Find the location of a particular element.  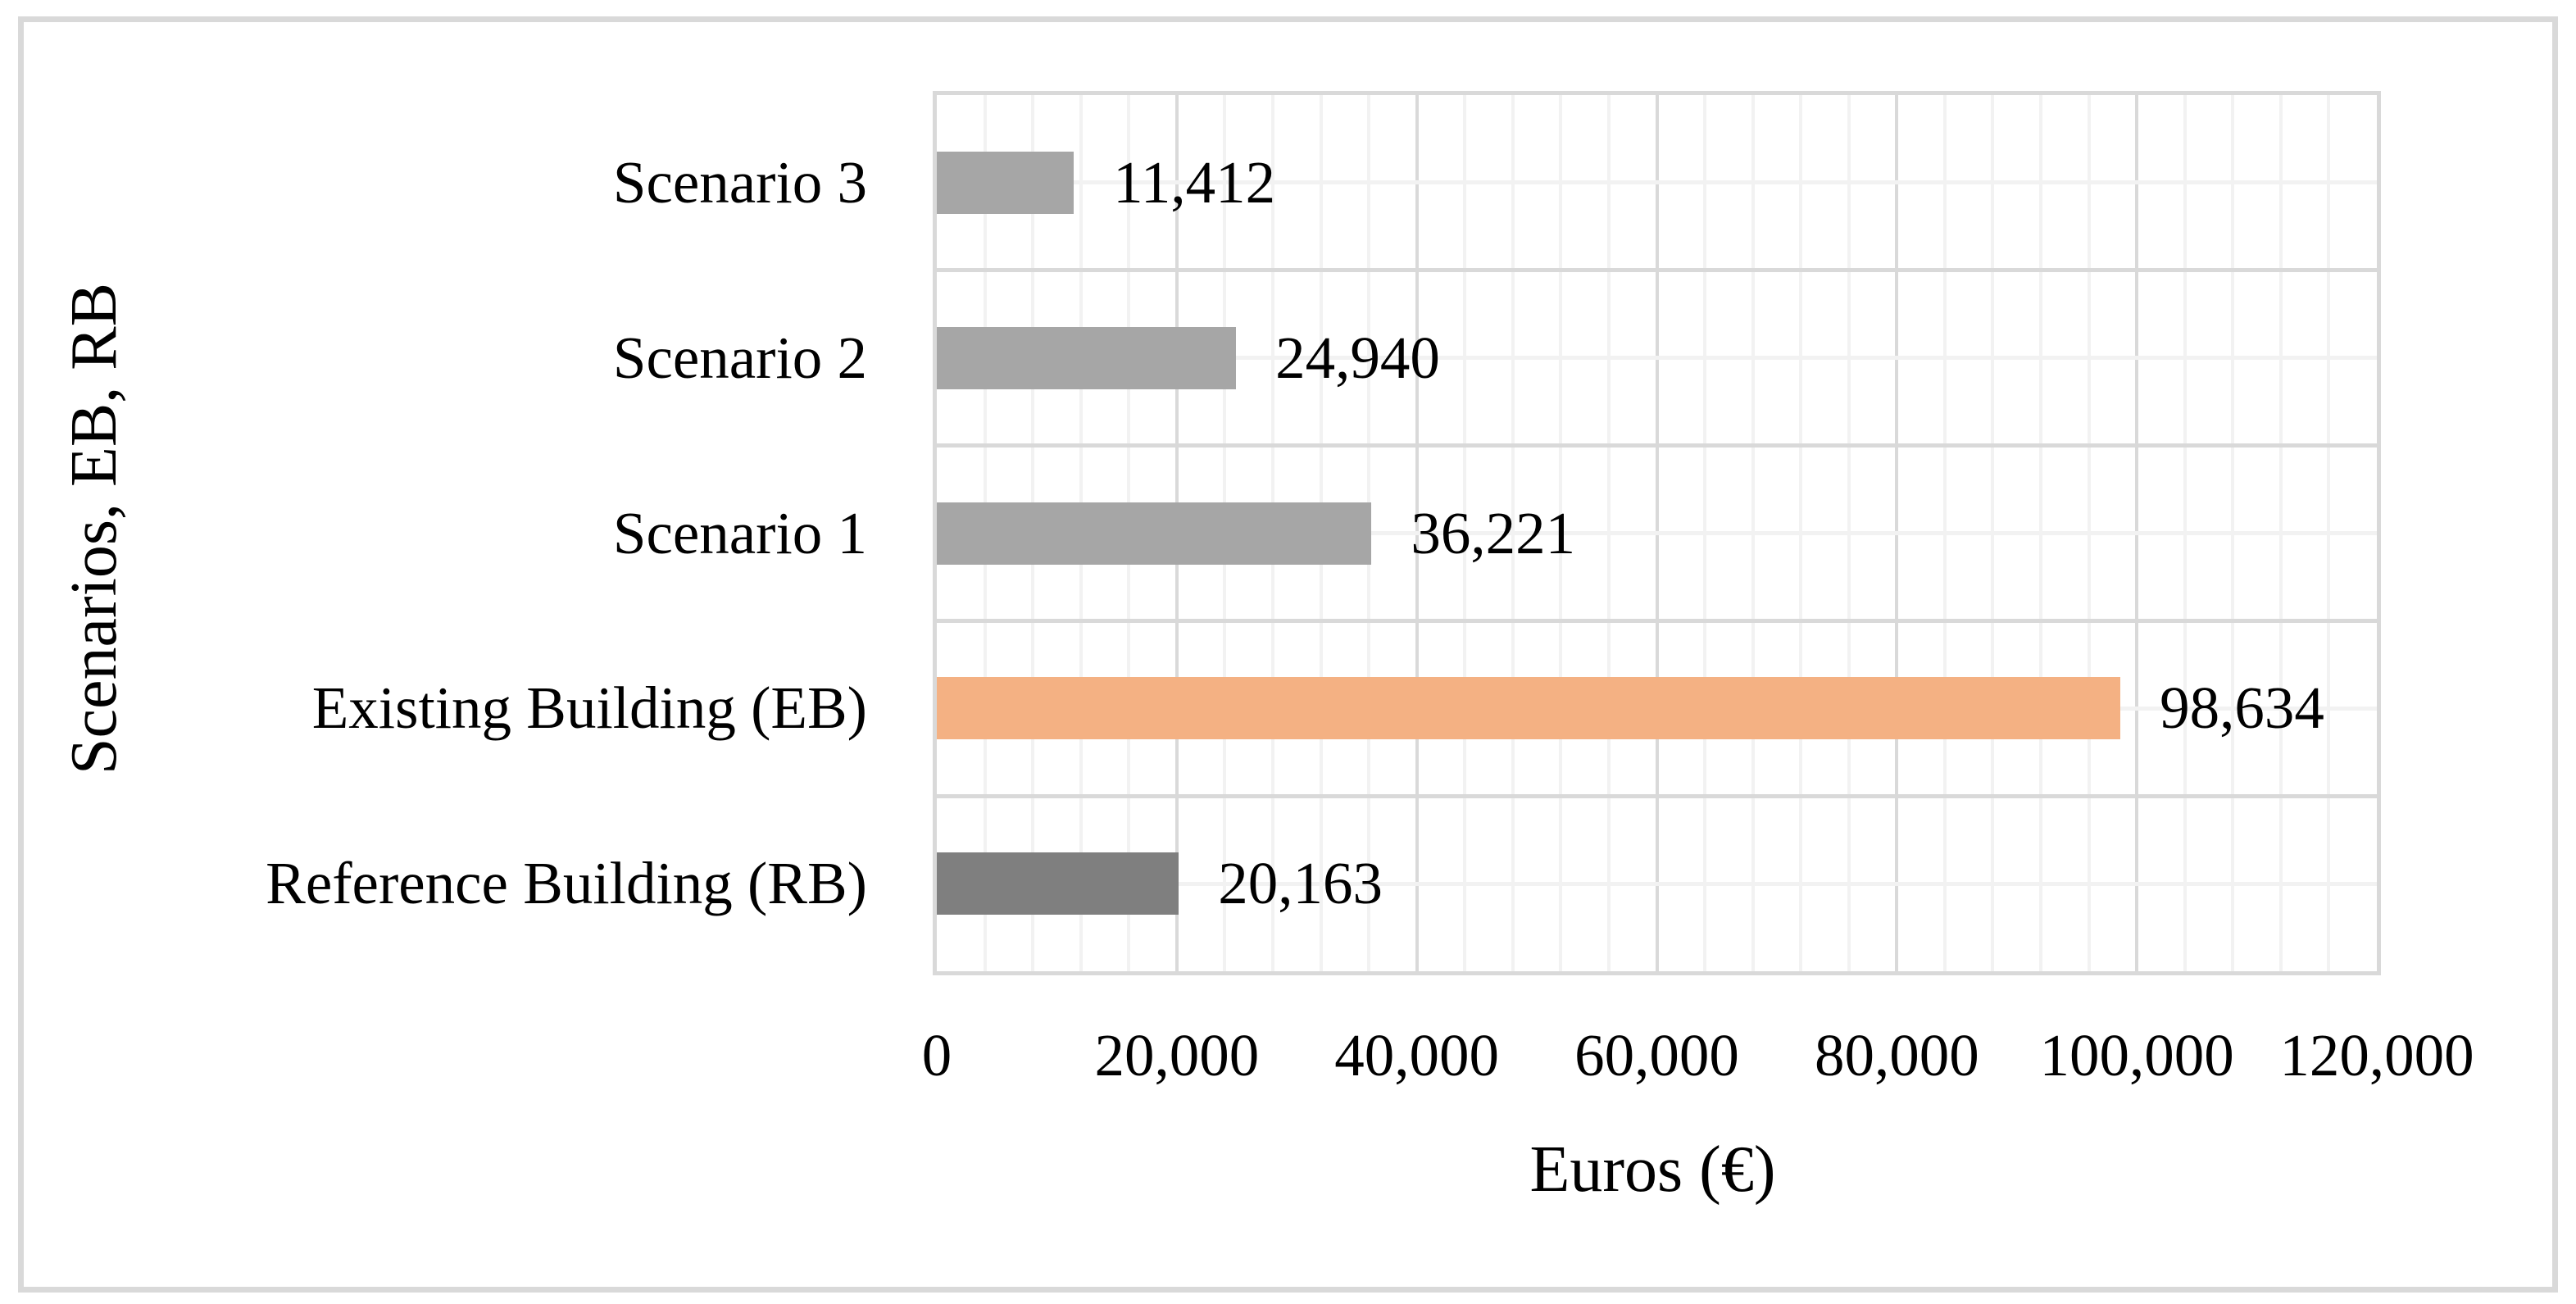

category-label: Scenario 1 is located at coordinates (739, 532).